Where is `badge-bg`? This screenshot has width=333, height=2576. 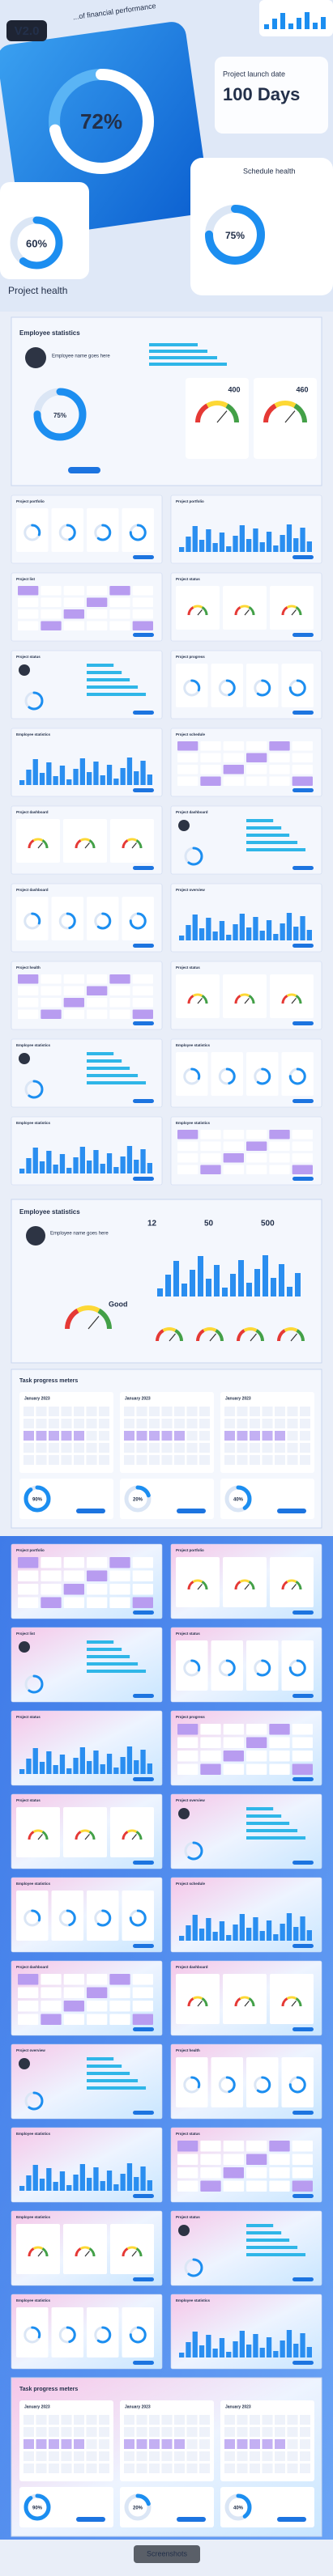
badge-bg is located at coordinates (27, 30).